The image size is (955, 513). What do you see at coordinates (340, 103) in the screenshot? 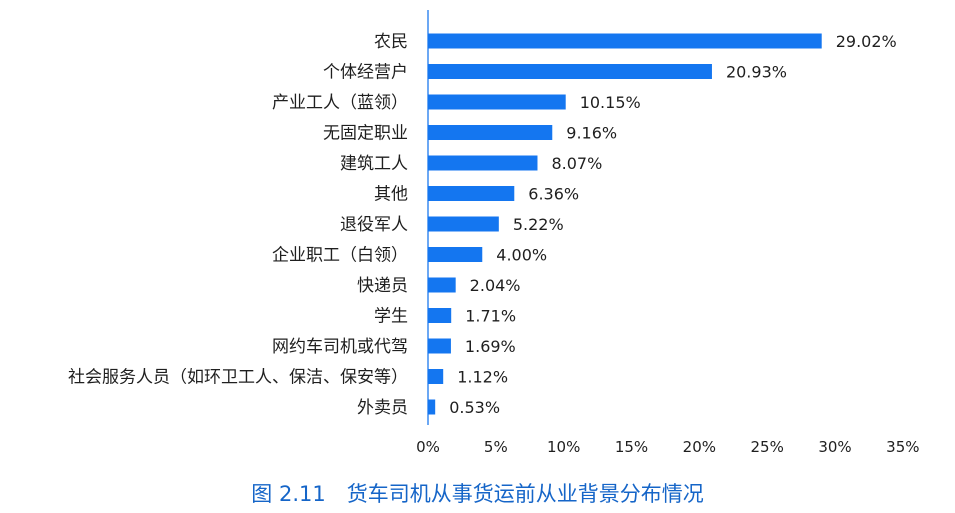
I see `category-label: 产业工人（蓝领）` at bounding box center [340, 103].